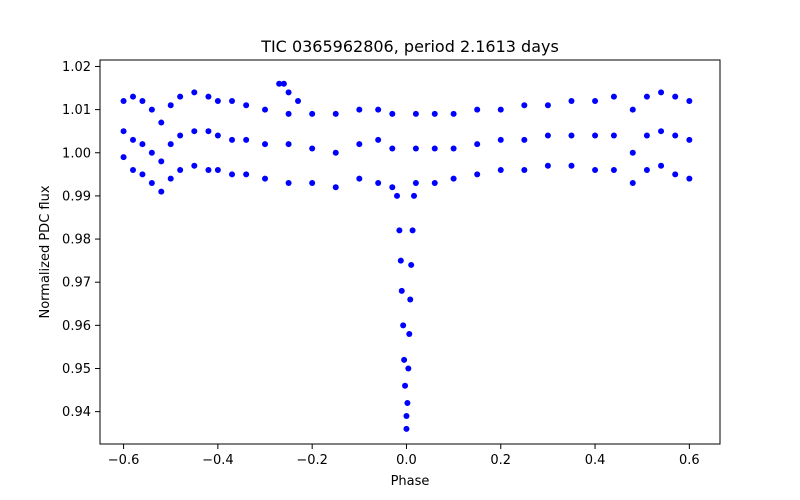 This screenshot has height=500, width=800. What do you see at coordinates (76, 196) in the screenshot?
I see `y-tick-label: 0.99` at bounding box center [76, 196].